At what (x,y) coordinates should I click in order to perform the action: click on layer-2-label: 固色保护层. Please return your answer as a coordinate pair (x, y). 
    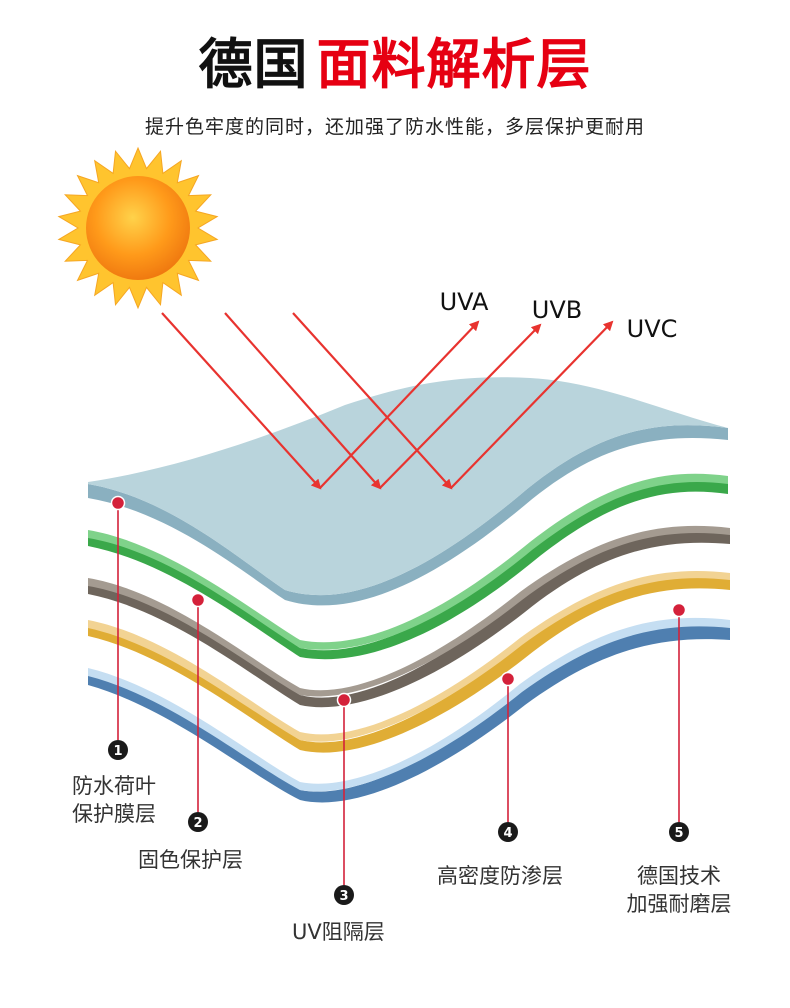
    Looking at the image, I should click on (190, 860).